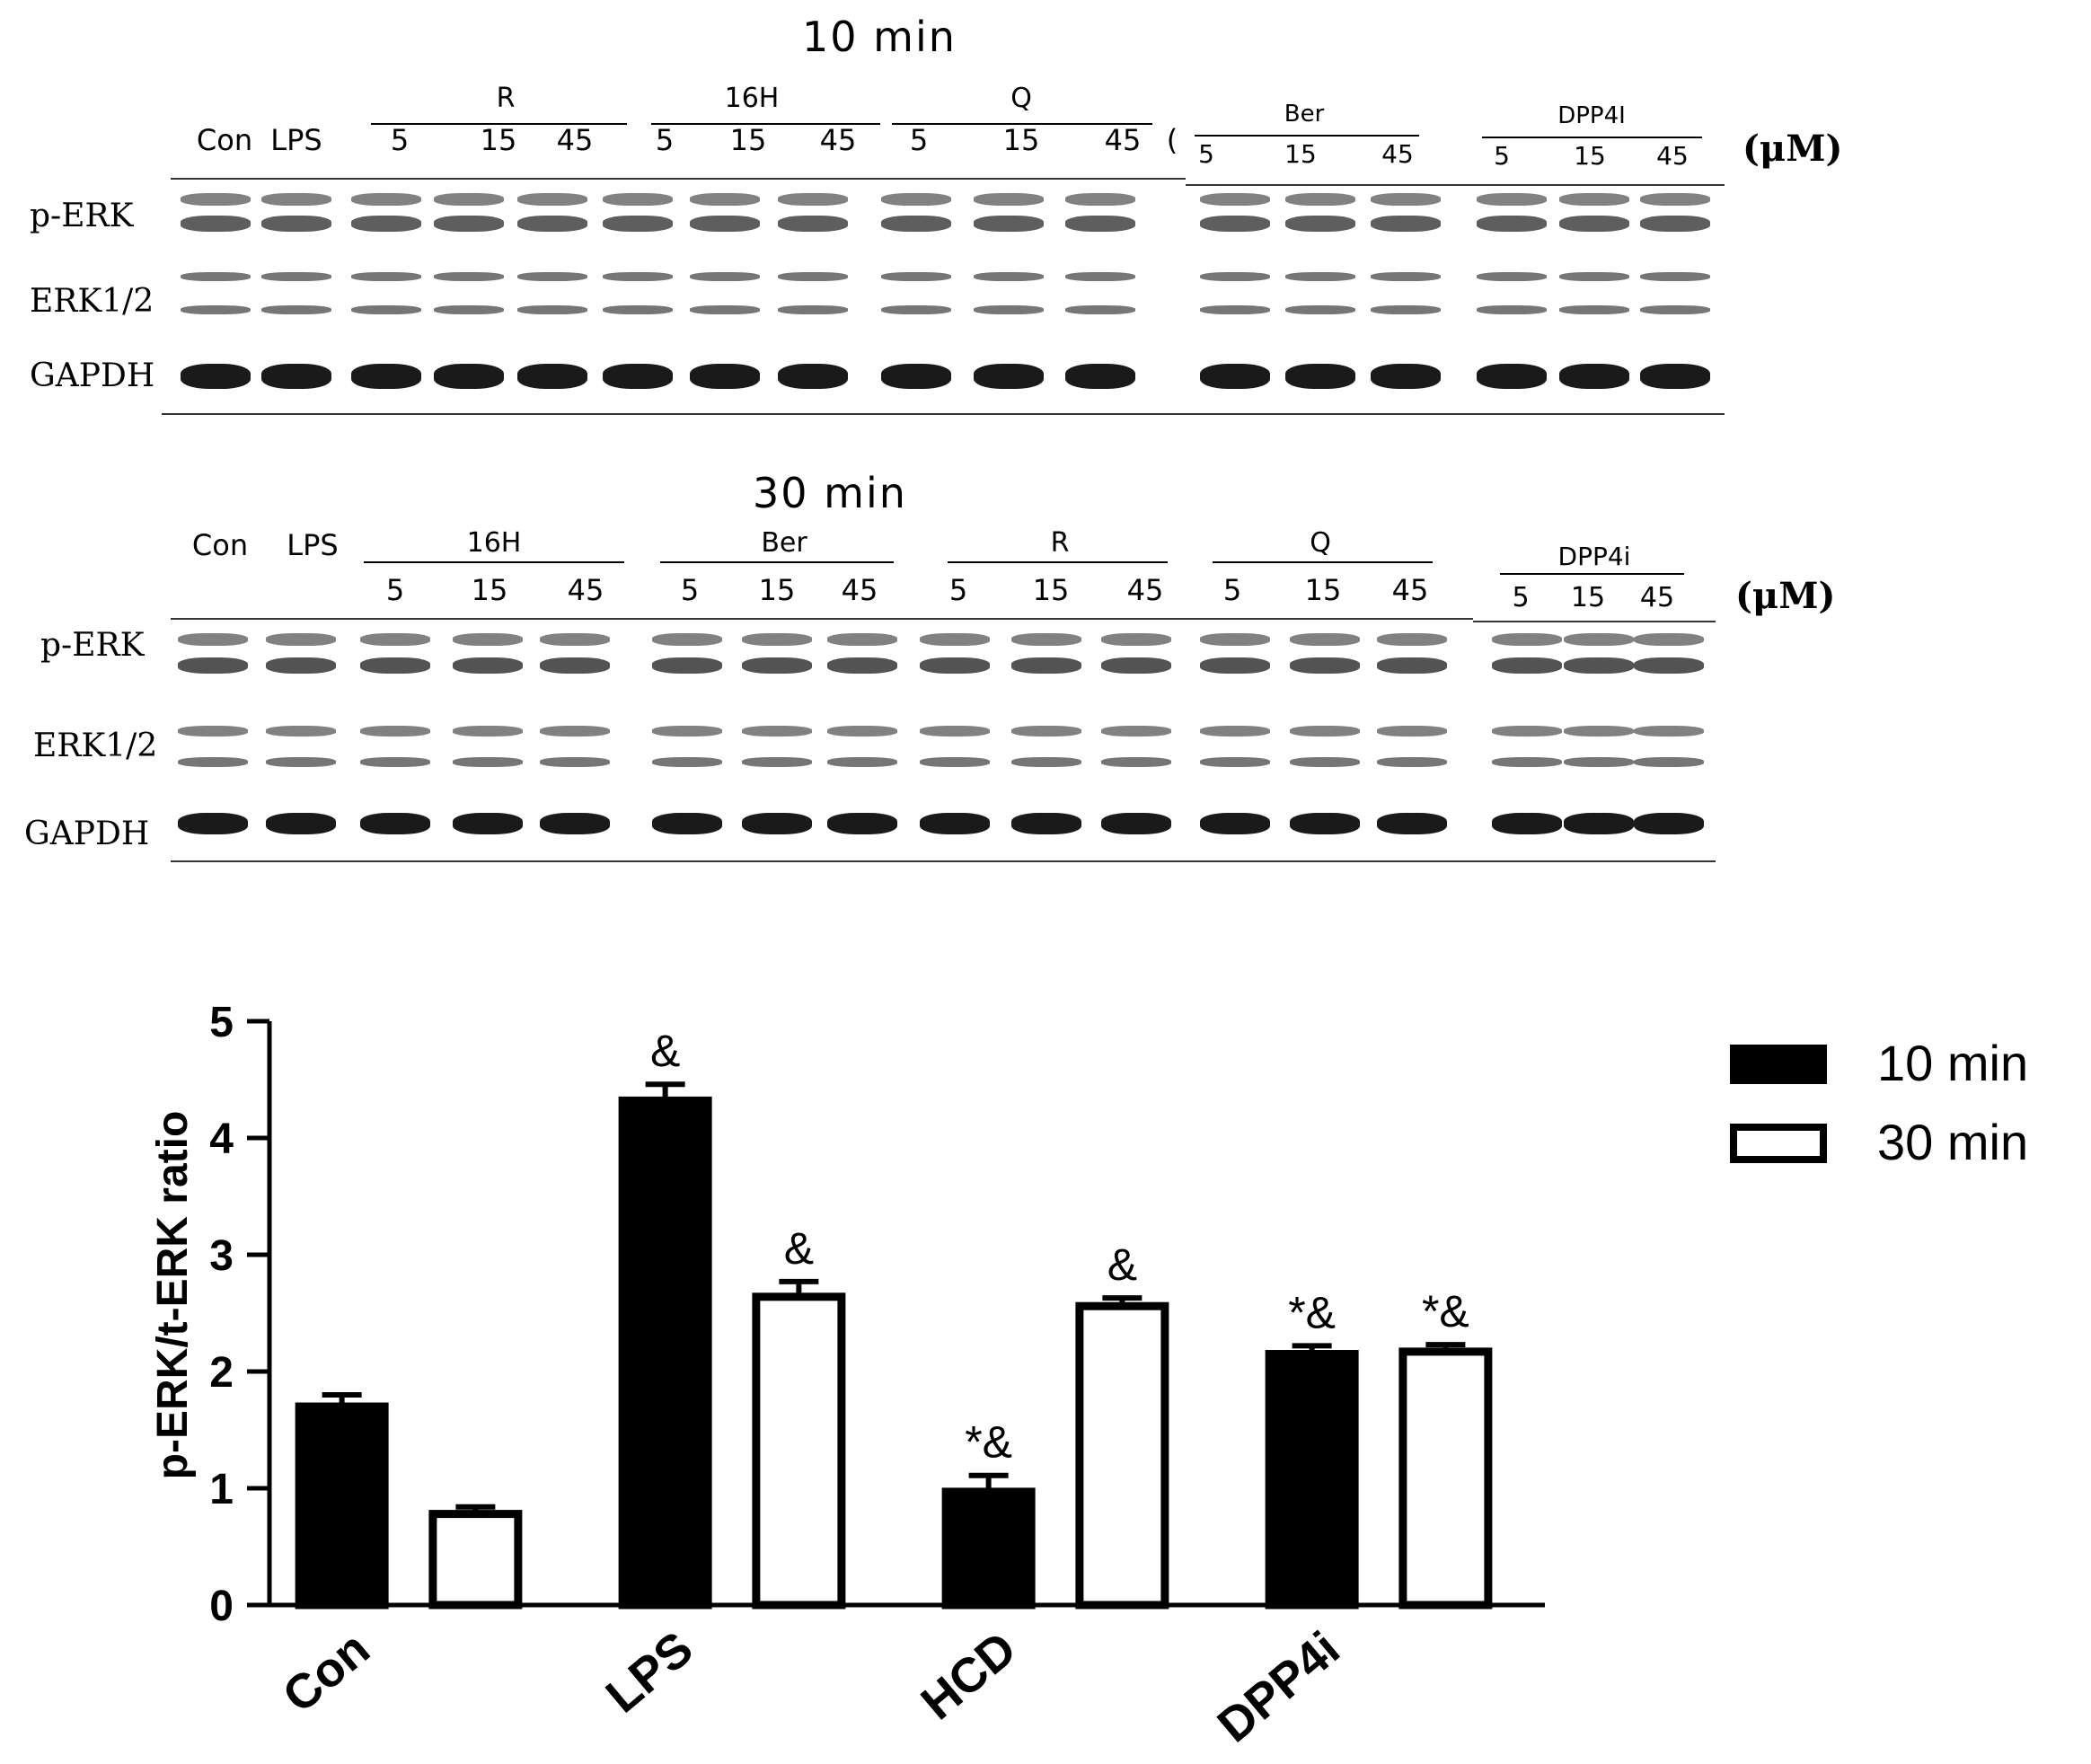 The height and width of the screenshot is (1764, 2091). What do you see at coordinates (221, 1023) in the screenshot?
I see `y-tick-label: 5` at bounding box center [221, 1023].